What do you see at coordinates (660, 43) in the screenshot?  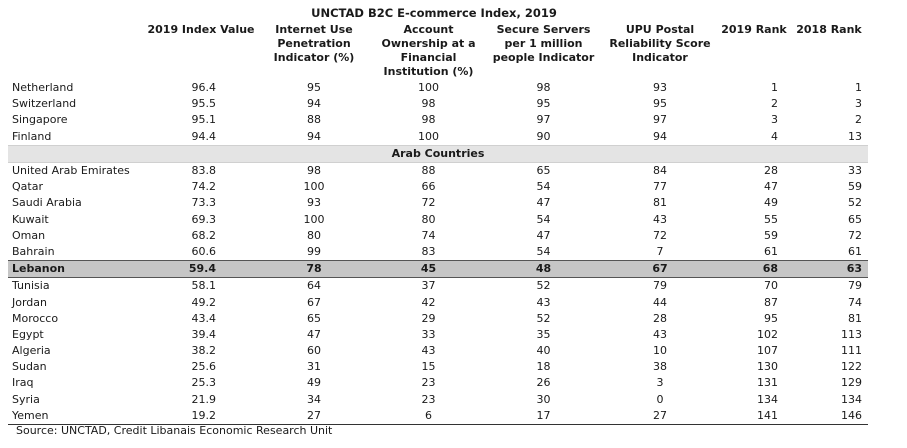 I see `header-postal-reliability: UPU Postal Reliability Score Indicator` at bounding box center [660, 43].